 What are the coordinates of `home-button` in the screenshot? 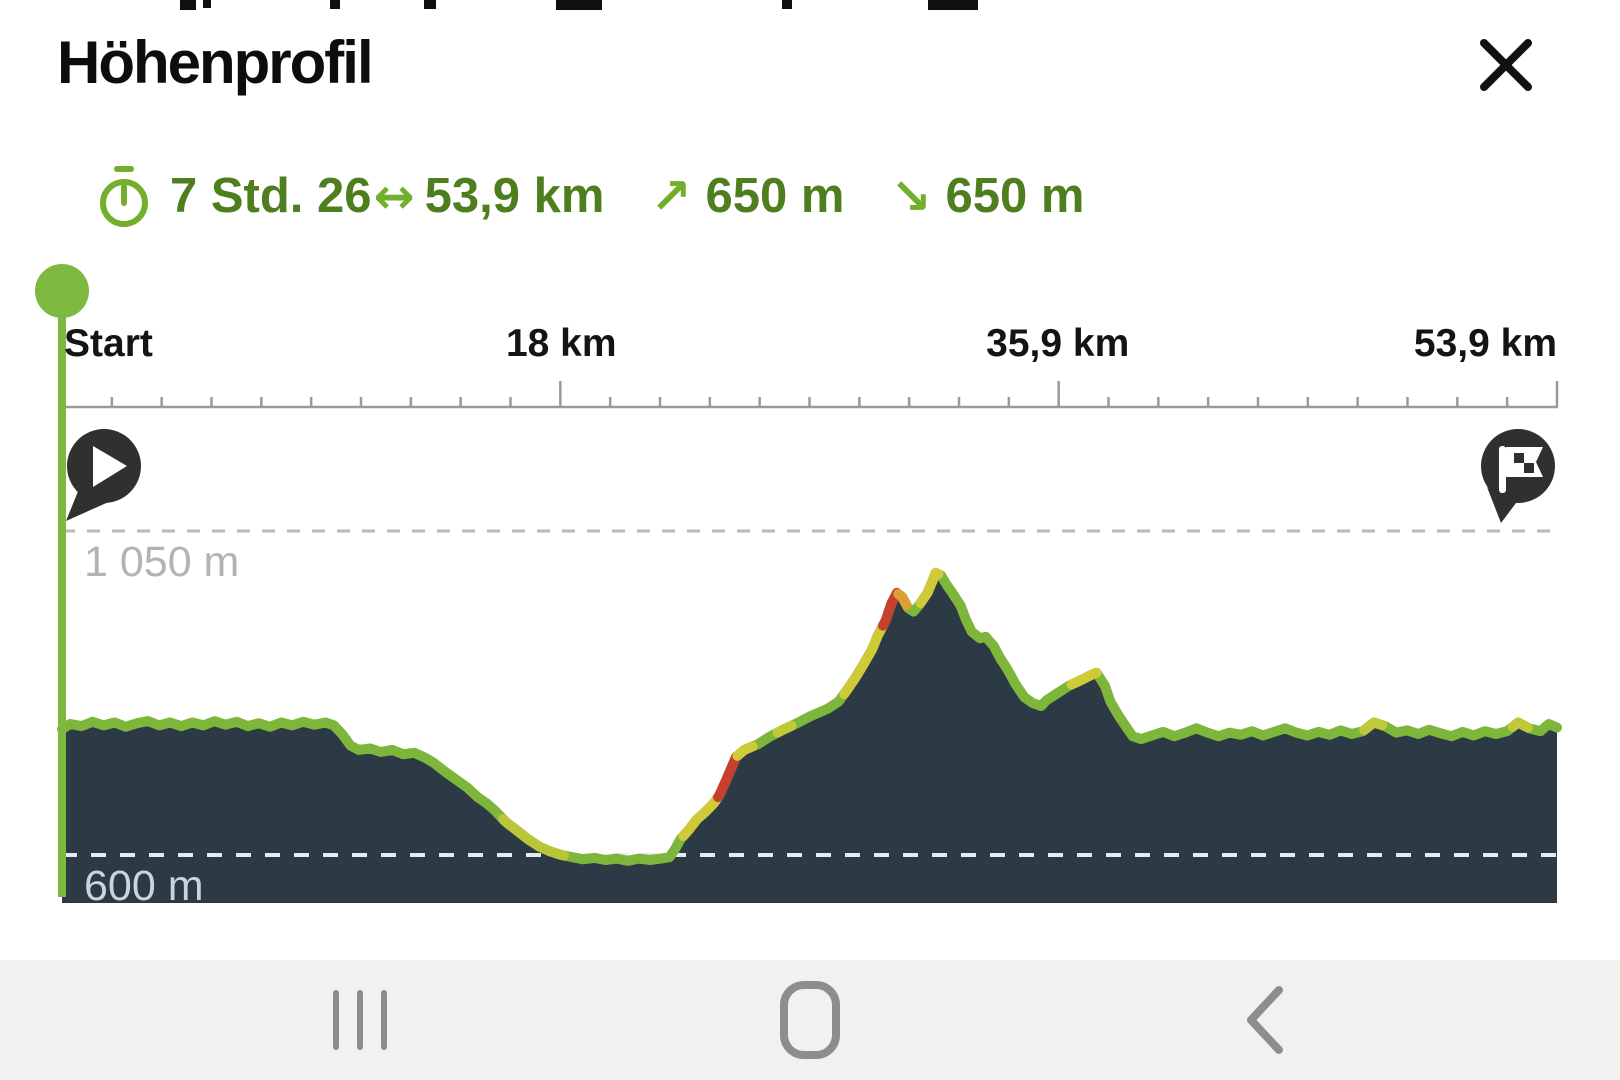 It's located at (810, 1020).